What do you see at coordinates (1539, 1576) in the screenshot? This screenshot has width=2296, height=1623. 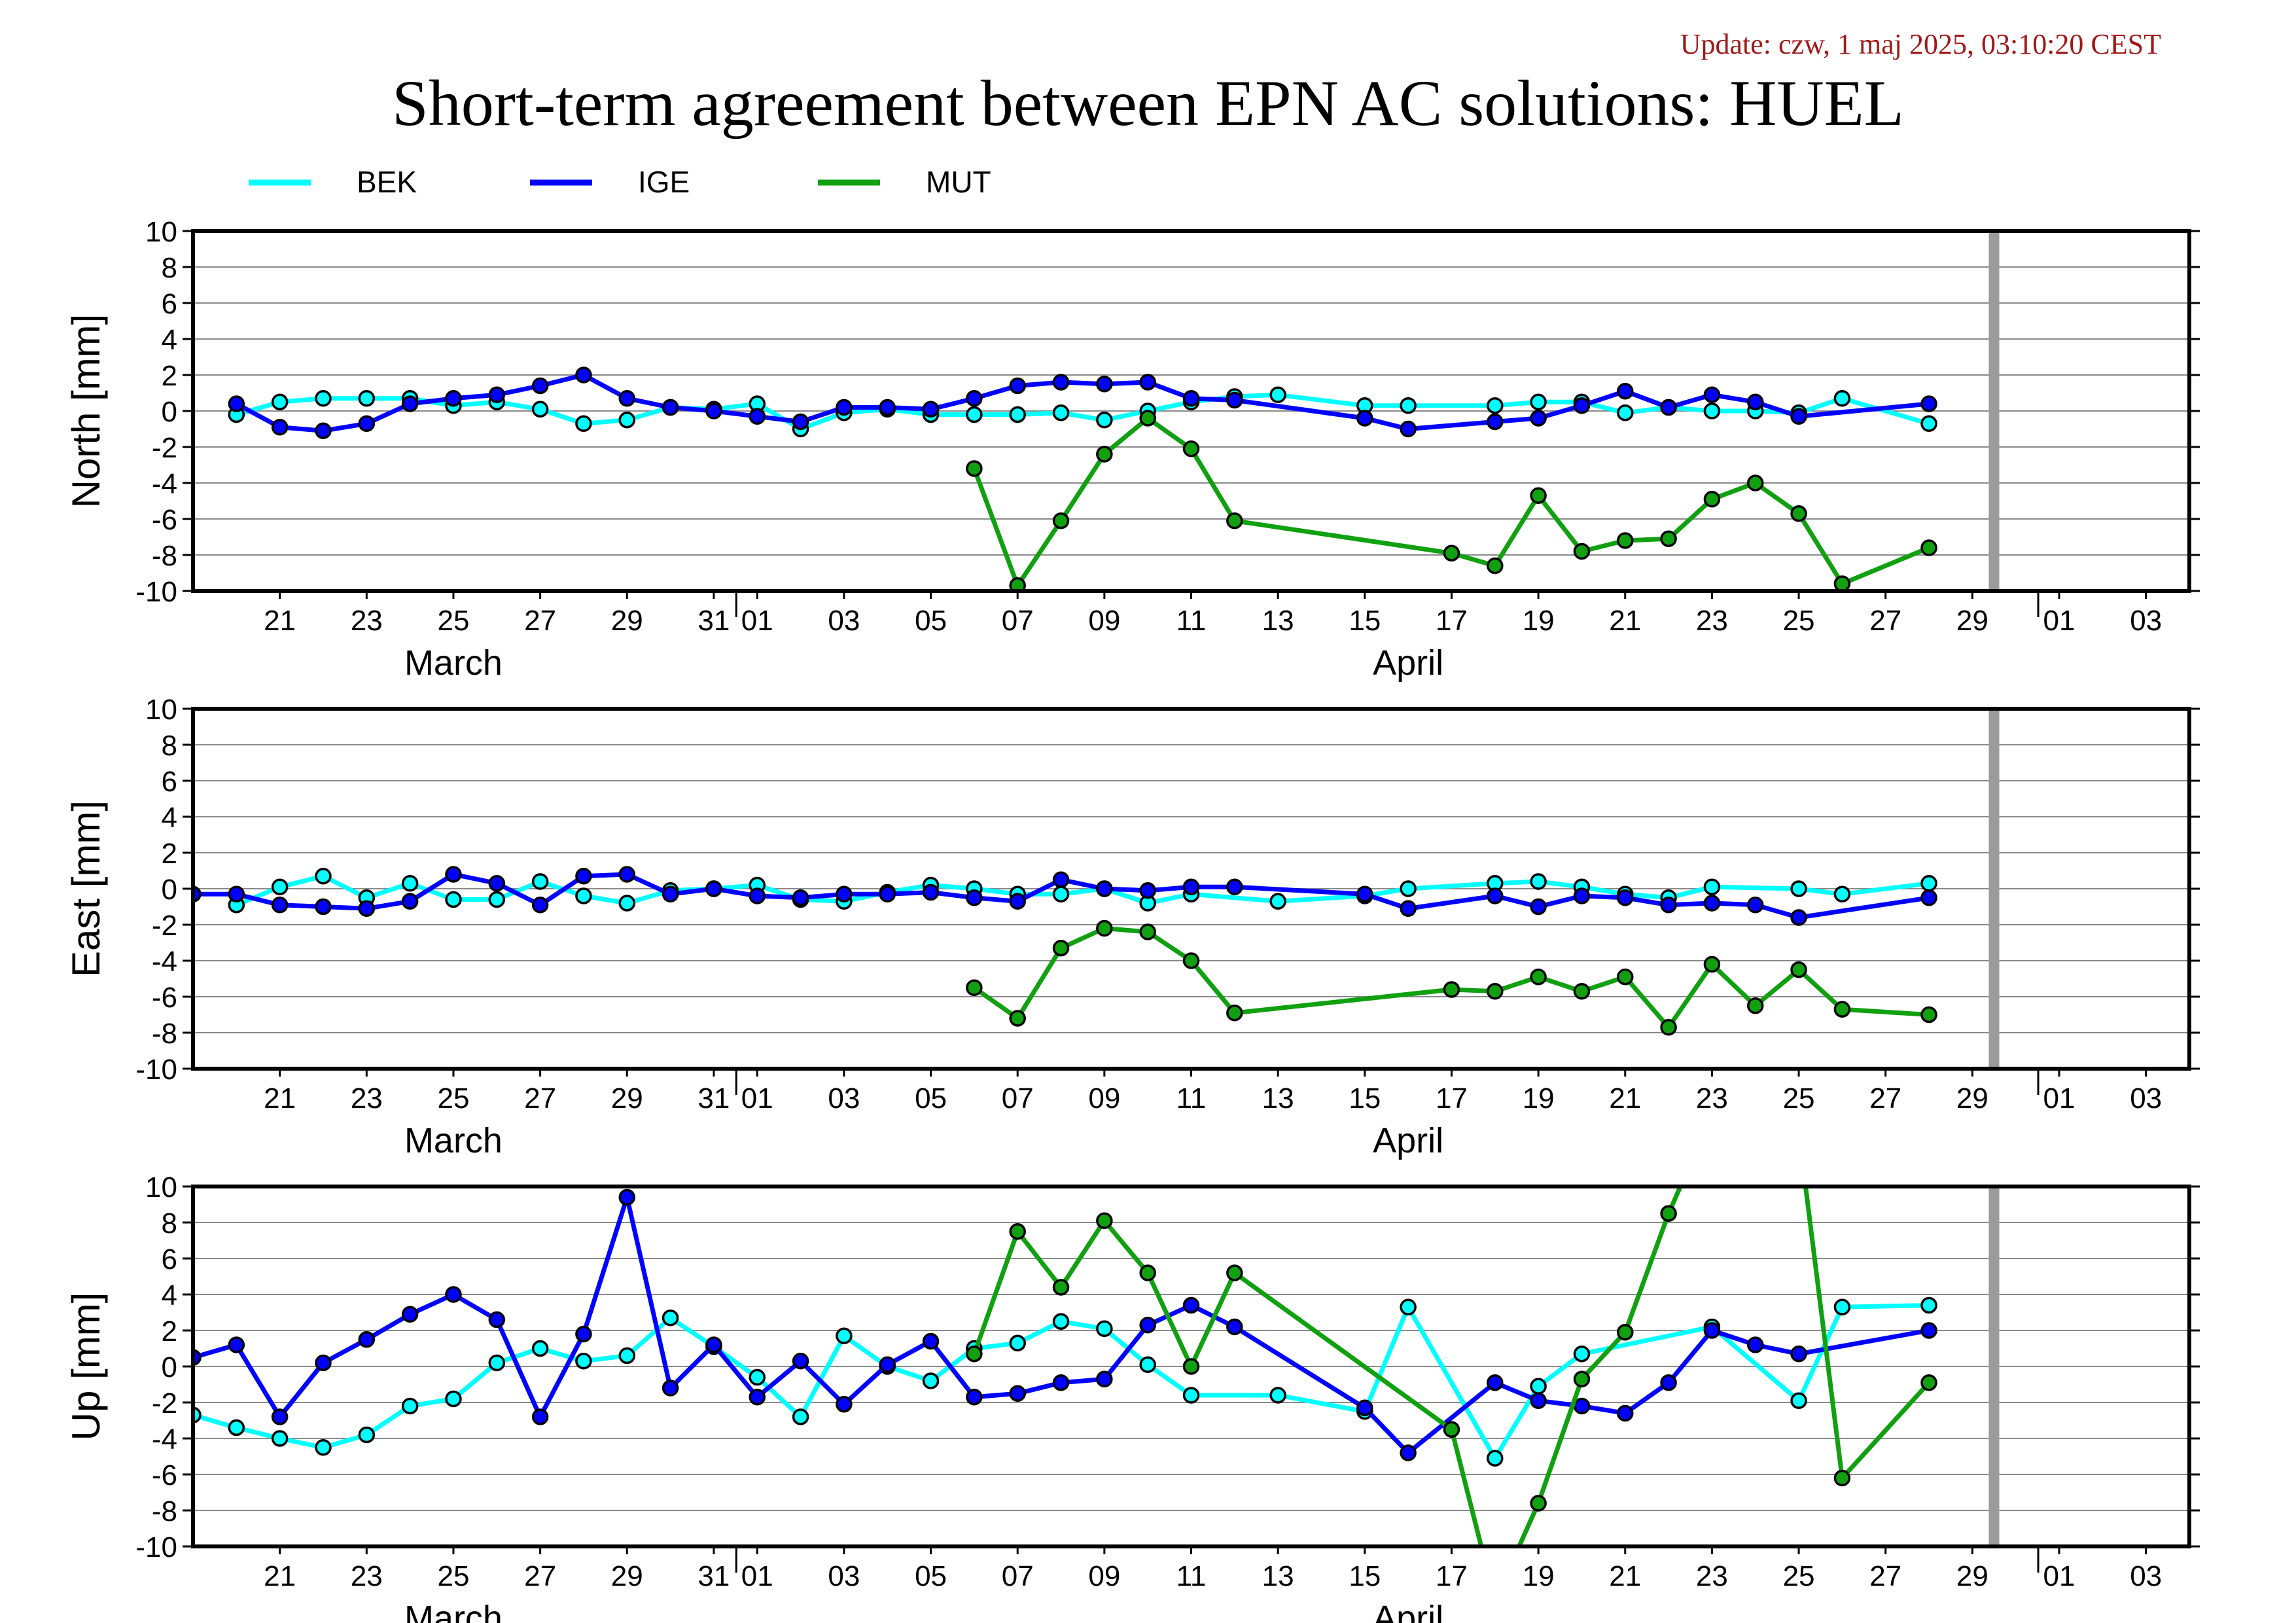 I see `x-tick-label: 19` at bounding box center [1539, 1576].